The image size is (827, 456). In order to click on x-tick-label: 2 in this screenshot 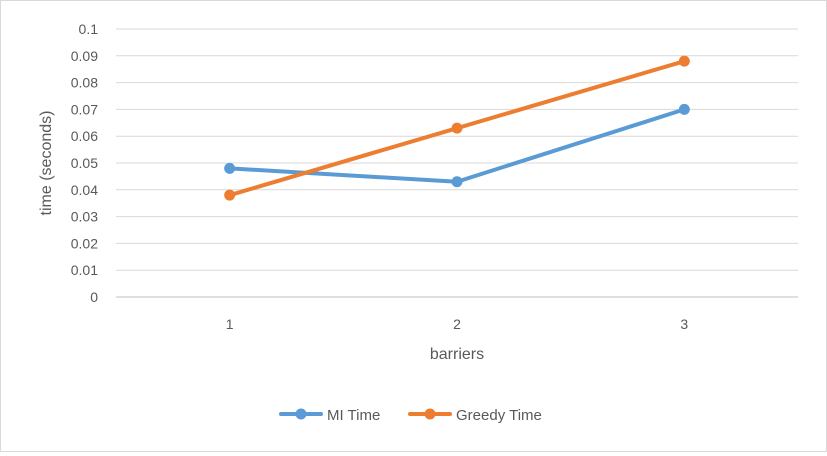, I will do `click(457, 324)`.